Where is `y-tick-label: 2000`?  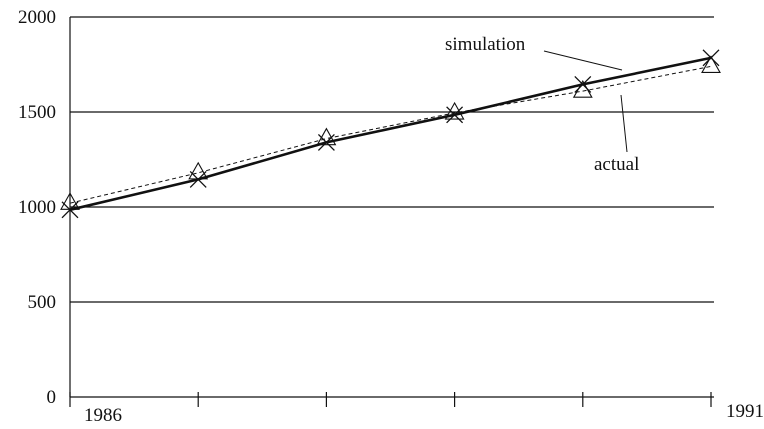
y-tick-label: 2000 is located at coordinates (37, 17).